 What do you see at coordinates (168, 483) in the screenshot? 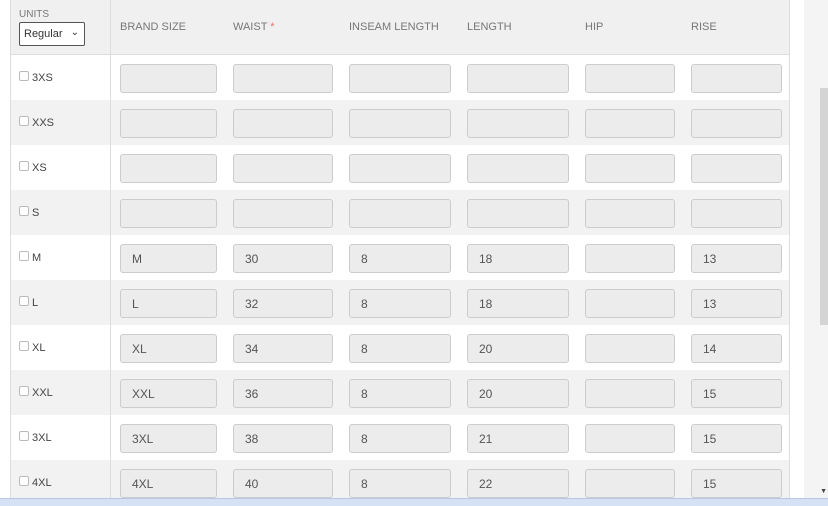
I see `brand-size-input: 4XL` at bounding box center [168, 483].